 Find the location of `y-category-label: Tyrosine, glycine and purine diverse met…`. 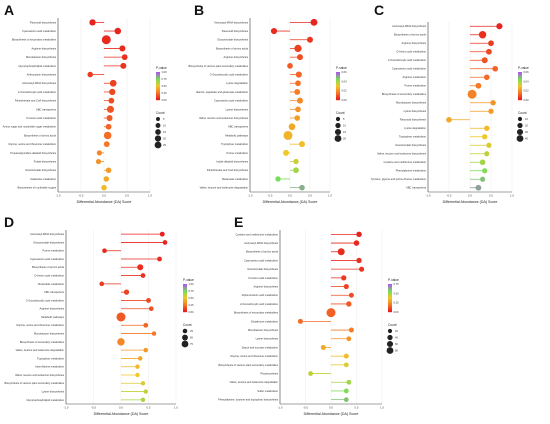

y-category-label: Tyrosine, glycine and purine diverse met… is located at coordinates (398, 179).